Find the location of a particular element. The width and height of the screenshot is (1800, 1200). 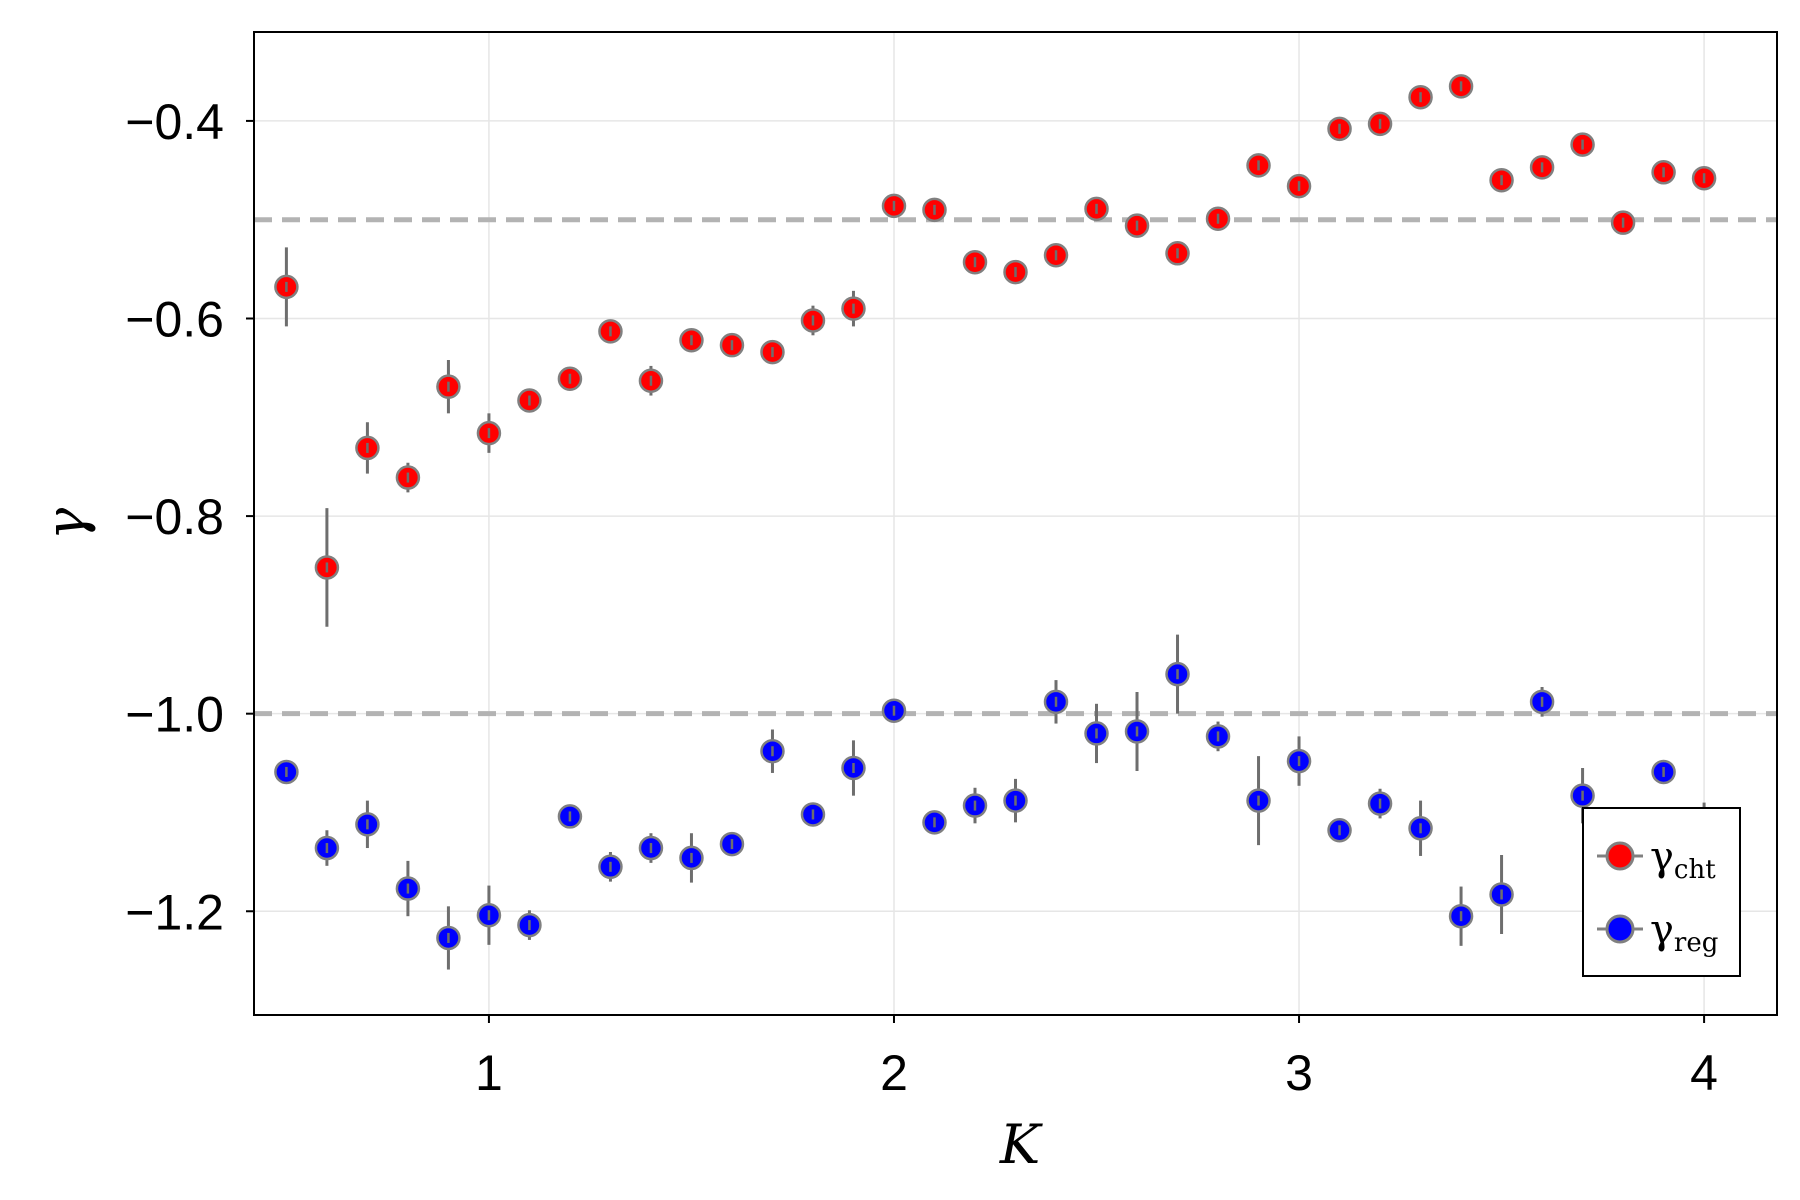

legend: γcht γreg is located at coordinates (1661, 892).